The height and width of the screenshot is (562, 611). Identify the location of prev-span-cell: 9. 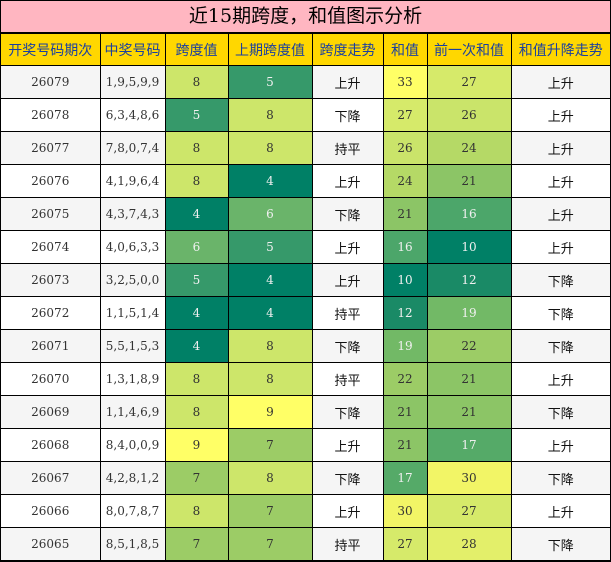
(270, 412).